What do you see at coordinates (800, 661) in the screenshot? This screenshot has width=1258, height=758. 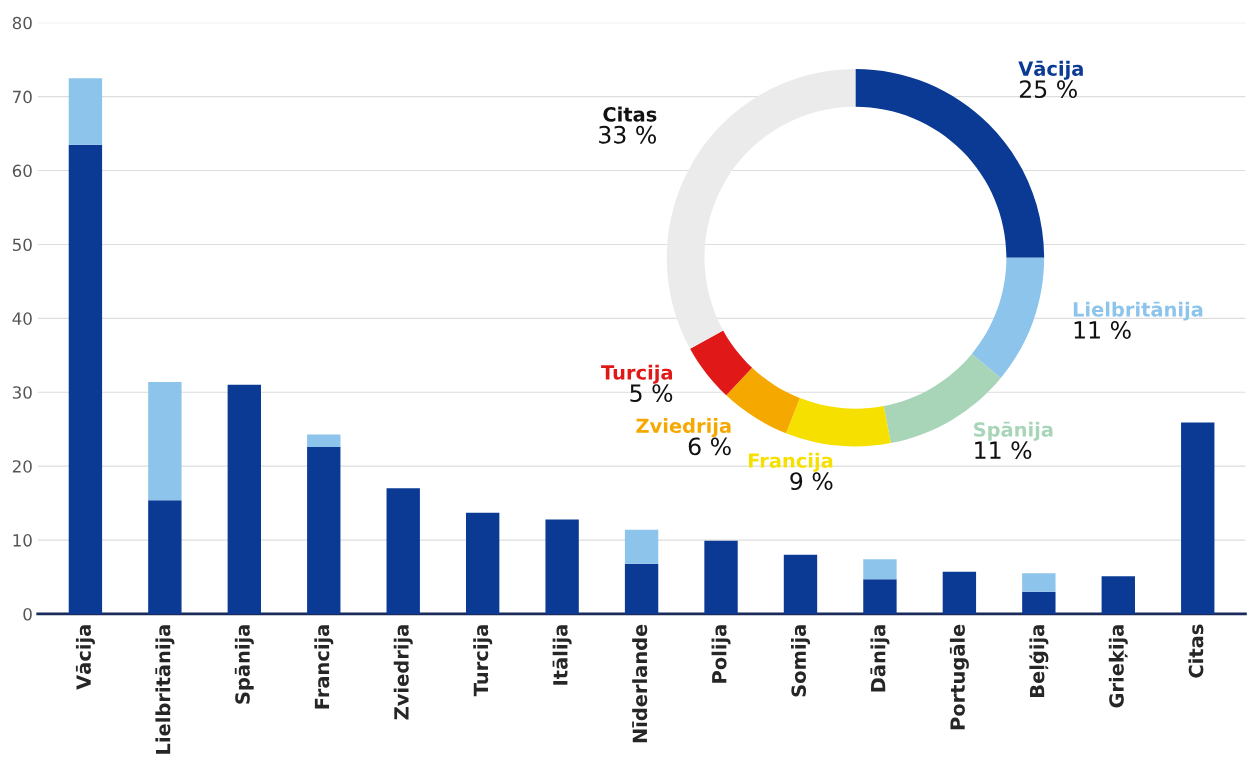 I see `x-tick-label: Somija` at bounding box center [800, 661].